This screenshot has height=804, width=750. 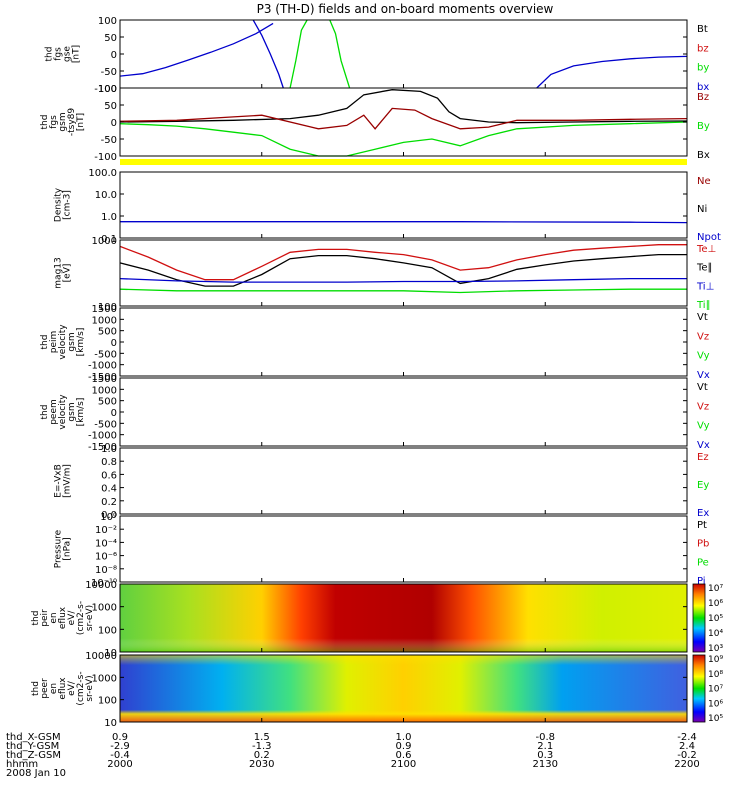 What do you see at coordinates (109, 462) in the screenshot?
I see `y-tick-label: 0.8` at bounding box center [109, 462].